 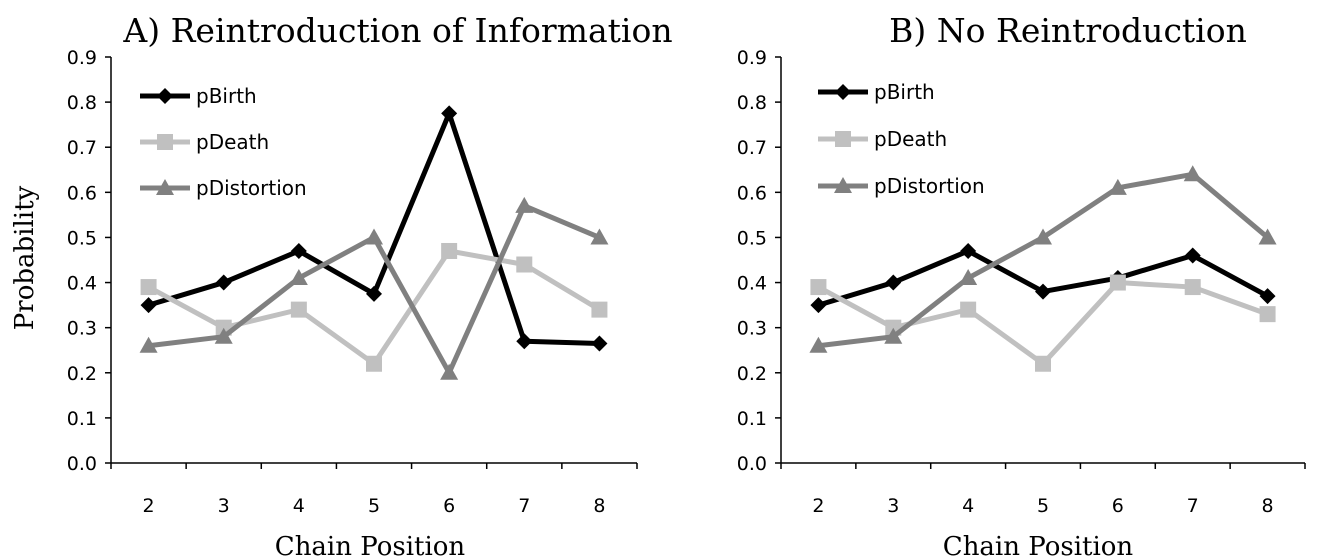 I want to click on chart-title: B) No Reintroduction, so click(x=1068, y=30).